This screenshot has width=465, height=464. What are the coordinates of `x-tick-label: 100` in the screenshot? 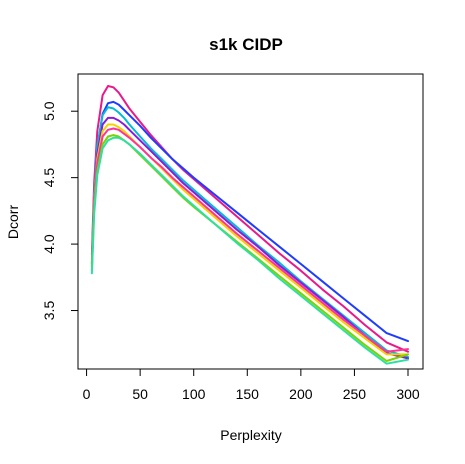 It's located at (194, 394).